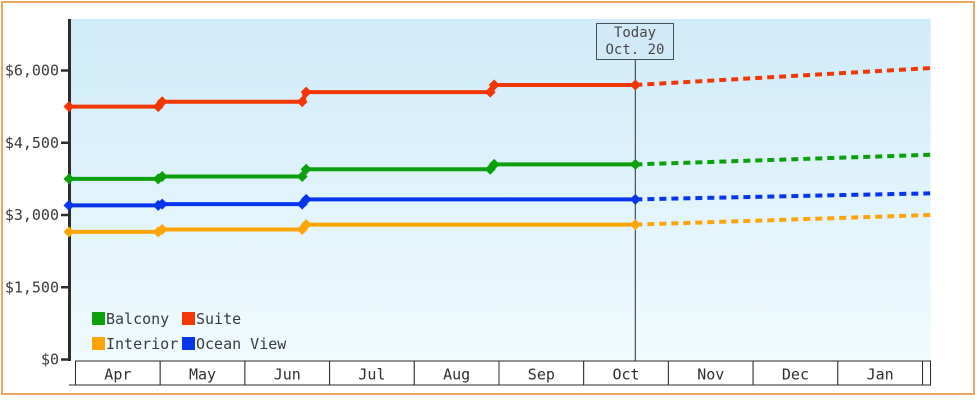 The image size is (980, 400). I want to click on suite-forecast-line, so click(783, 76).